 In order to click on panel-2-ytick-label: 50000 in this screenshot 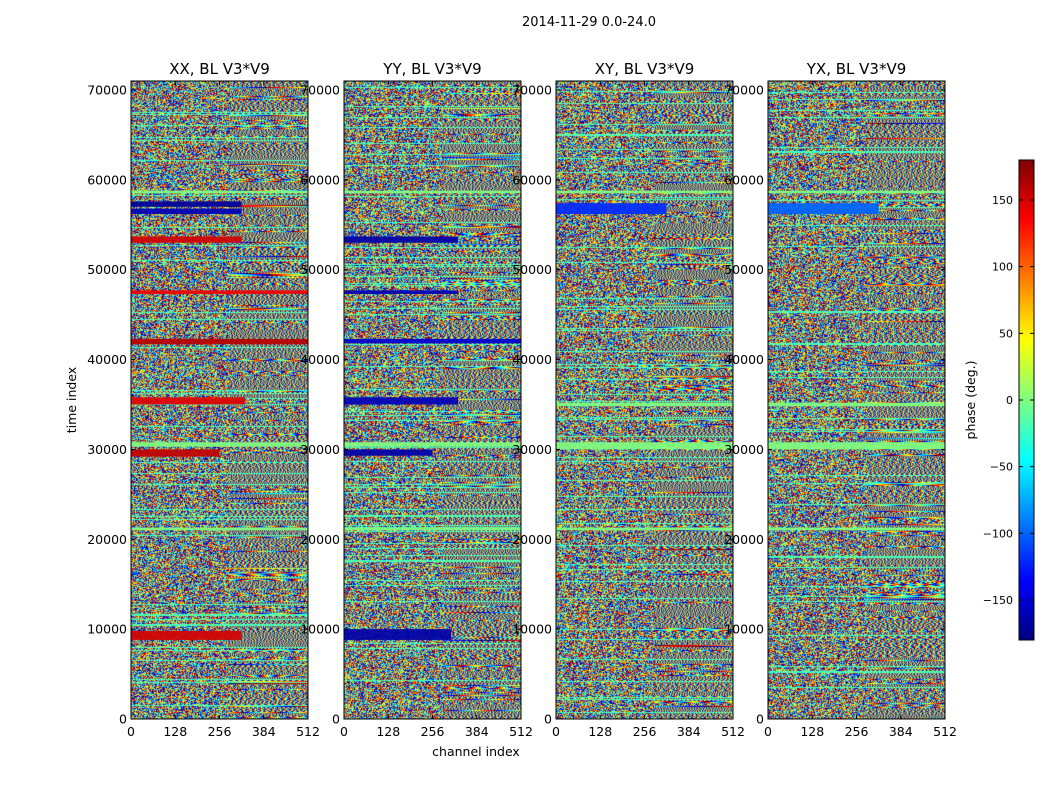, I will do `click(320, 269)`.